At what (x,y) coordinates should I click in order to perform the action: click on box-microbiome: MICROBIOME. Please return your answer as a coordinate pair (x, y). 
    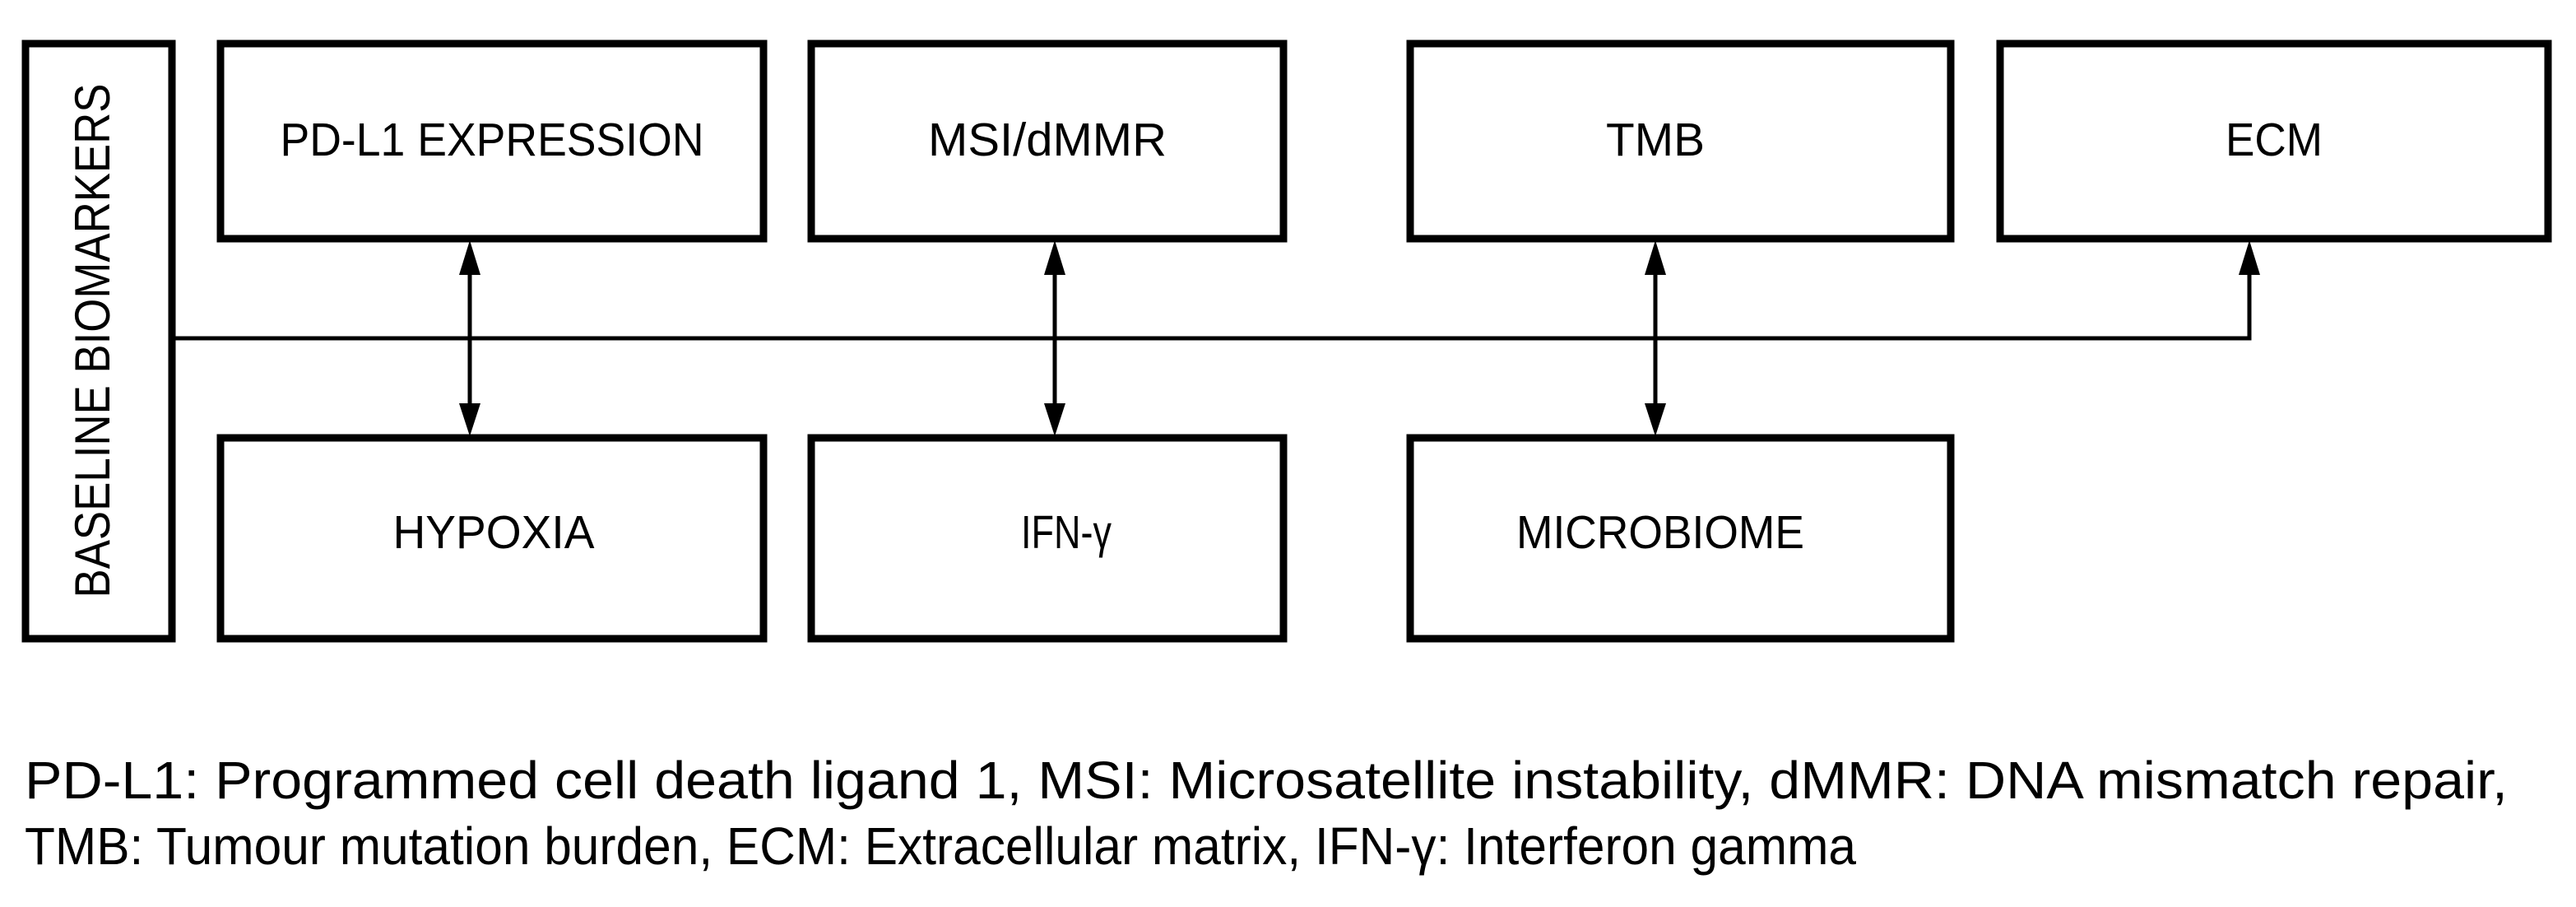
    Looking at the image, I should click on (1680, 538).